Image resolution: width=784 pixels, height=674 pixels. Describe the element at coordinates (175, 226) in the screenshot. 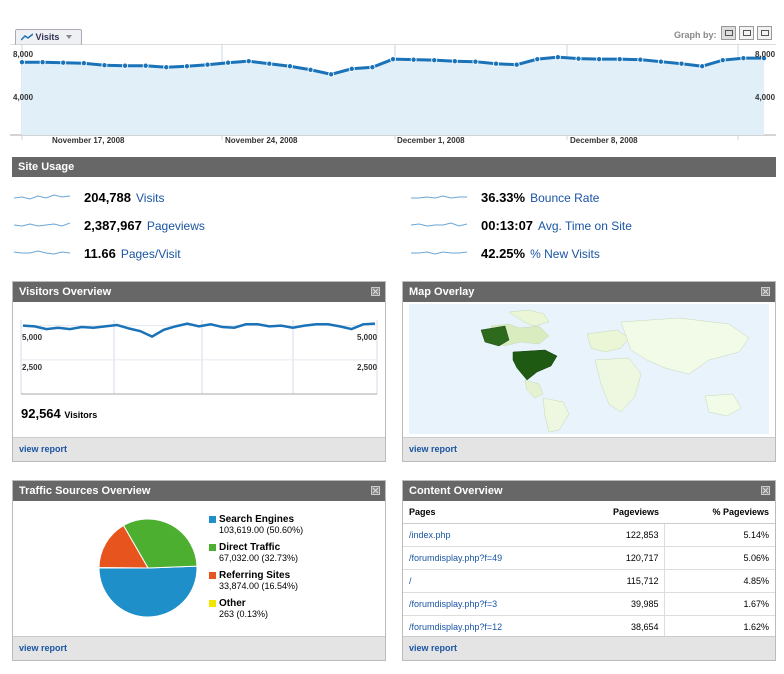

I see `metric-pageviews-link: Pageviews` at that location.